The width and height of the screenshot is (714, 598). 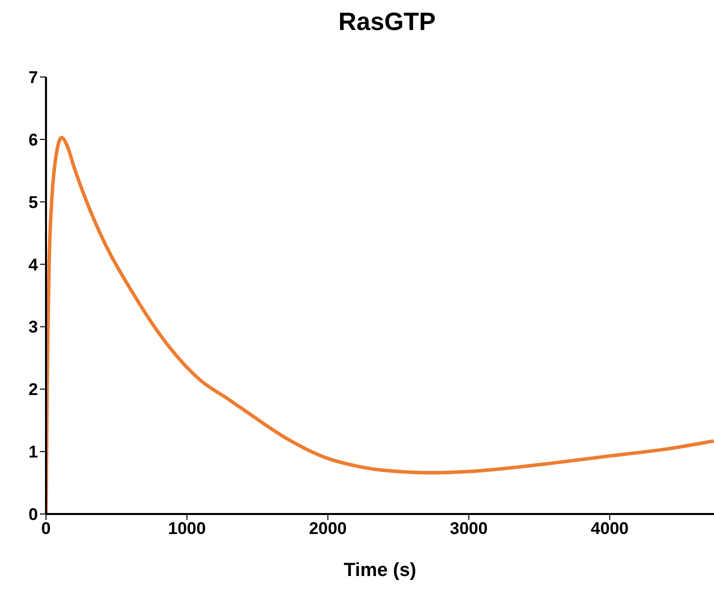 I want to click on y-tick-label: 5, so click(x=33, y=202).